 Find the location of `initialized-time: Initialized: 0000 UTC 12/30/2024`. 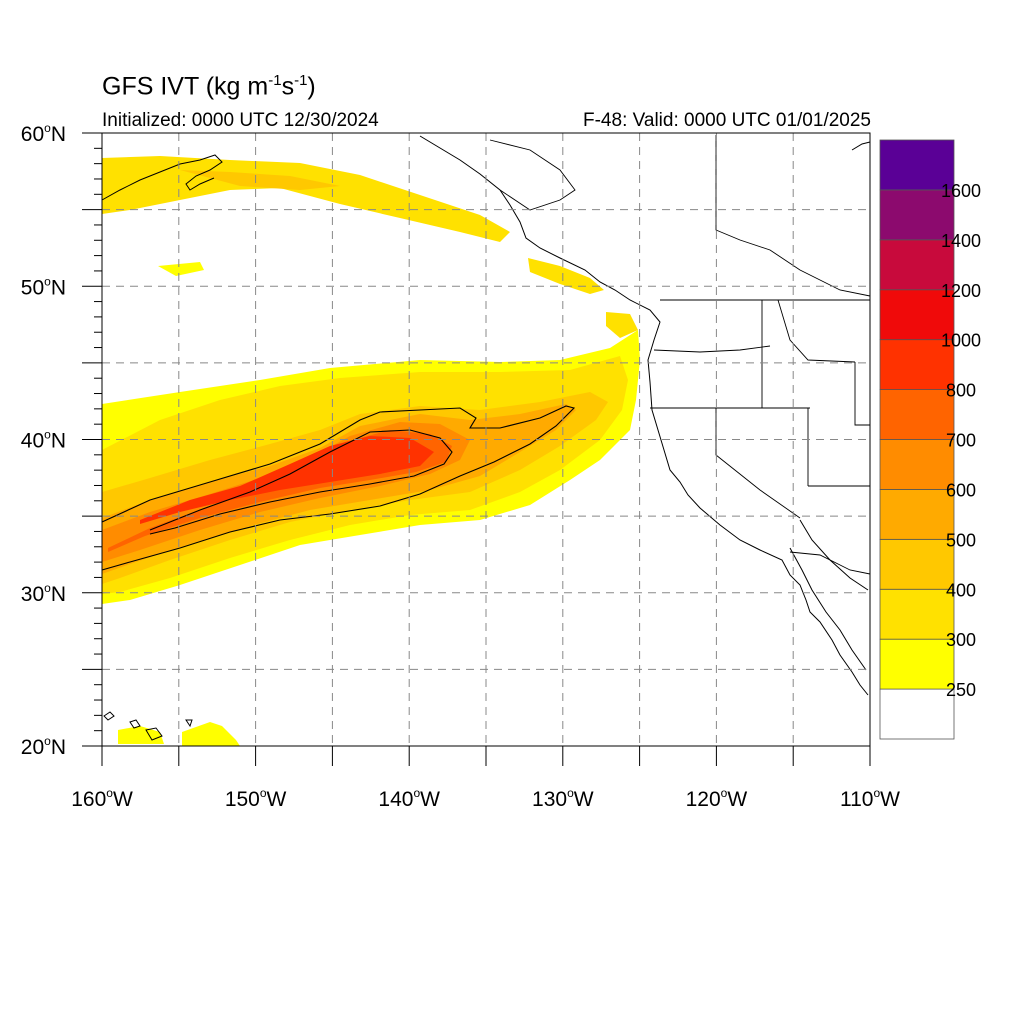

initialized-time: Initialized: 0000 UTC 12/30/2024 is located at coordinates (240, 120).